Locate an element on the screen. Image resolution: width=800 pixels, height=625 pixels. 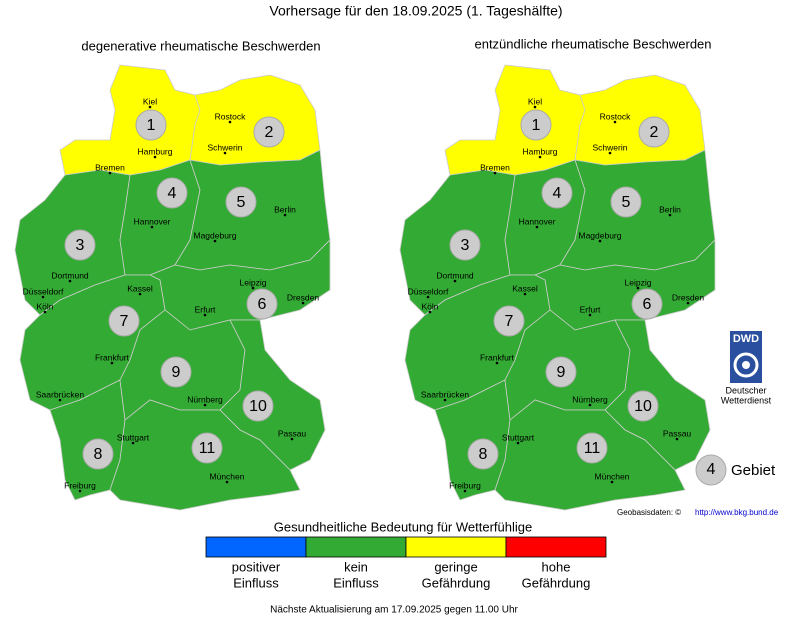
city-label: Bremen is located at coordinates (110, 167).